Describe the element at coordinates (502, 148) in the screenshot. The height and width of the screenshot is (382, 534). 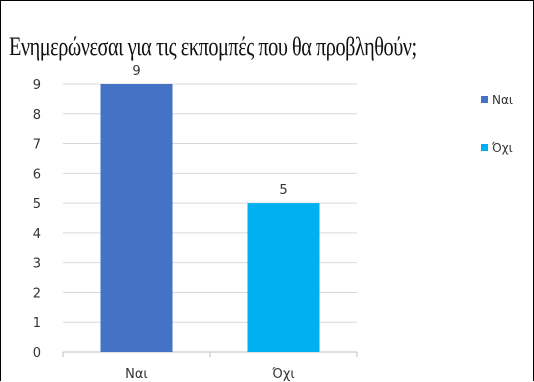
I see `legend-label-2: Όχι` at that location.